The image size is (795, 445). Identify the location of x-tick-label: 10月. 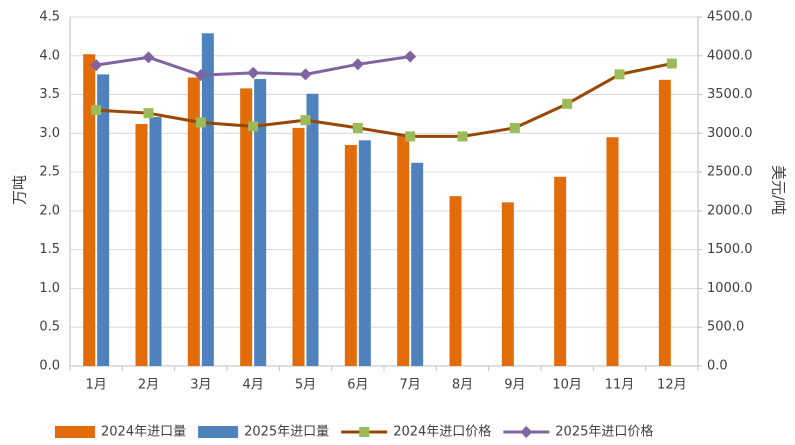
(567, 385).